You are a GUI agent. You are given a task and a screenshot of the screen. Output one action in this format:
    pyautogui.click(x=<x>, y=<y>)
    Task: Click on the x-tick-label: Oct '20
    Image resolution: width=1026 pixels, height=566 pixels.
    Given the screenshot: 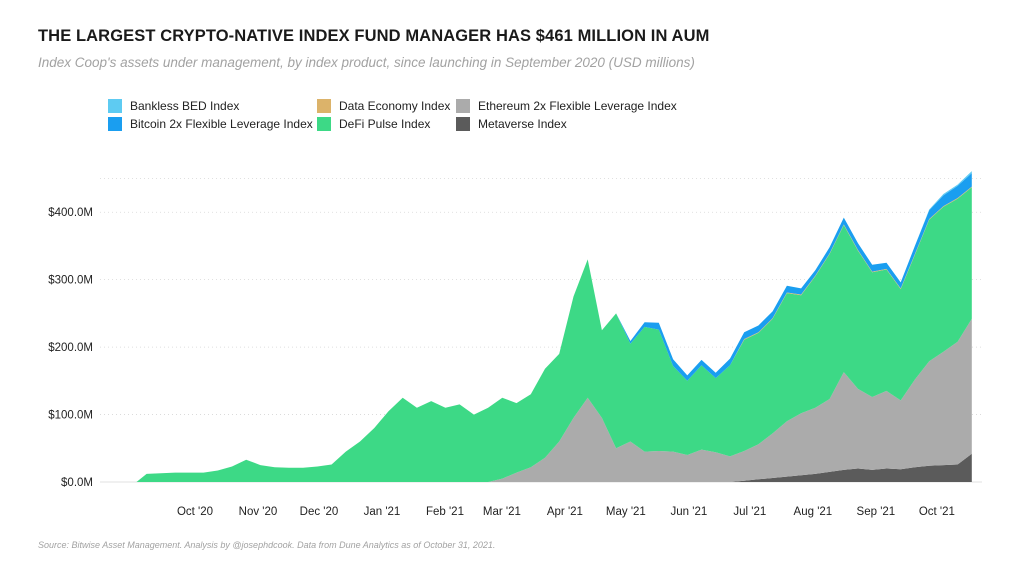 What is the action you would take?
    pyautogui.click(x=195, y=512)
    